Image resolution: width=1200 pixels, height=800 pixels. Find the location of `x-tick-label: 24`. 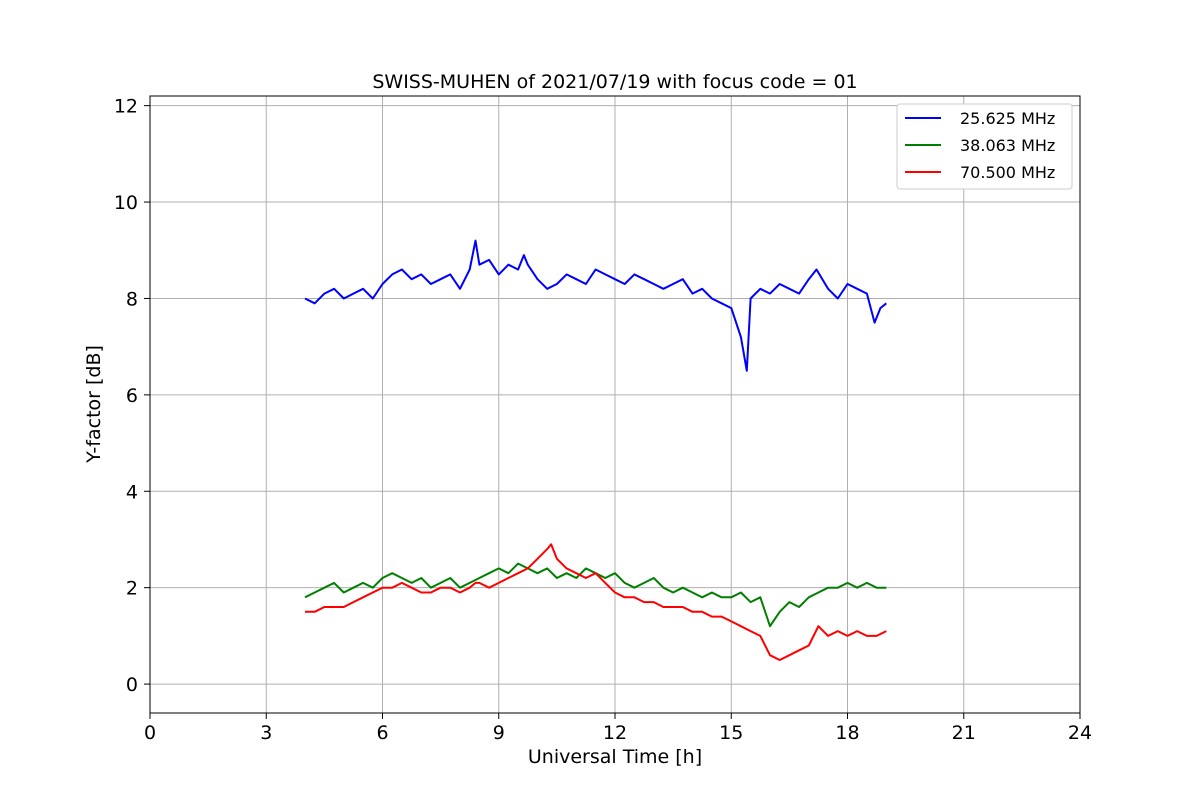

x-tick-label: 24 is located at coordinates (1080, 733).